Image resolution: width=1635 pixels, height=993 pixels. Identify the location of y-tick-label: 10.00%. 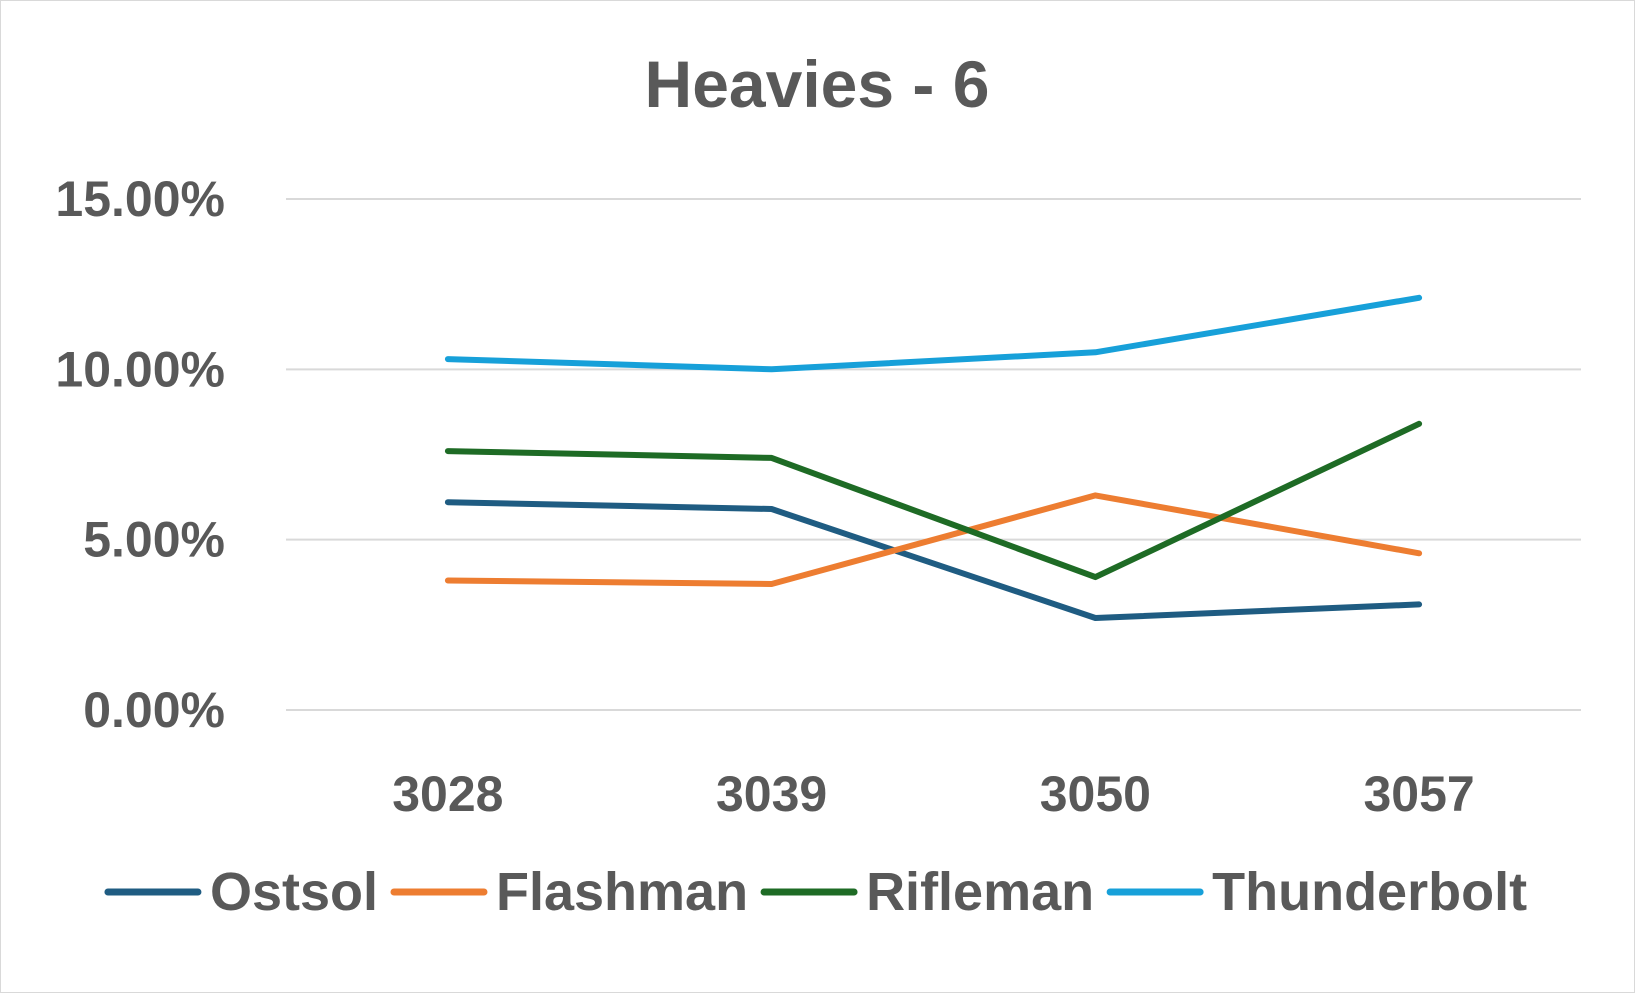
(140, 369).